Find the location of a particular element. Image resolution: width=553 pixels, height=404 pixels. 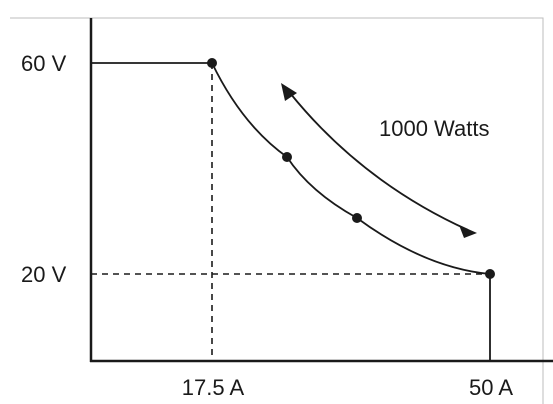

x-tick-label-17-5a: 17.5 A is located at coordinates (213, 387).